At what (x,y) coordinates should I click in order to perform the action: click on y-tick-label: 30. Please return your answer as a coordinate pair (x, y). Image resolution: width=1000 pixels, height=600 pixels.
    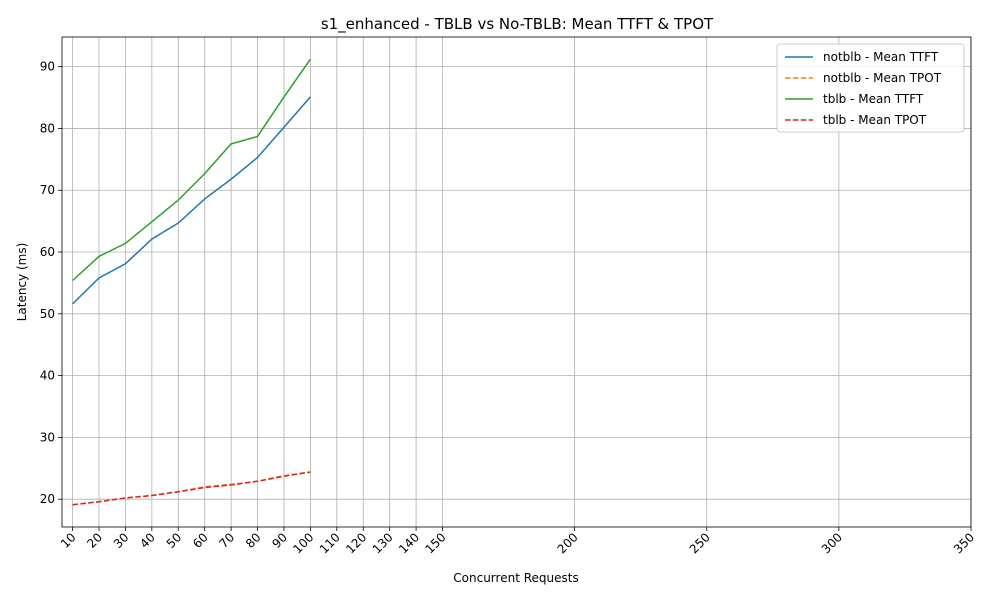
    Looking at the image, I should click on (47, 437).